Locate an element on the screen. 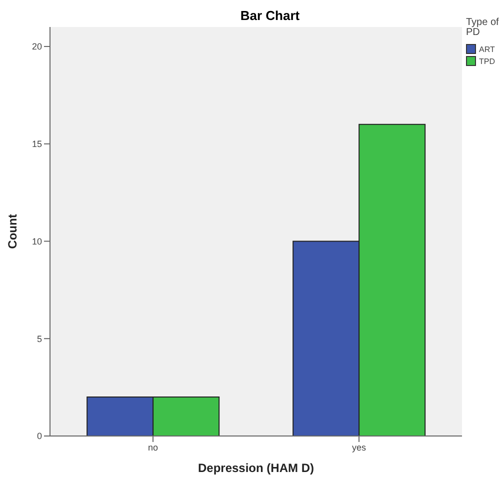  y-tick-label: 15 is located at coordinates (37, 144).